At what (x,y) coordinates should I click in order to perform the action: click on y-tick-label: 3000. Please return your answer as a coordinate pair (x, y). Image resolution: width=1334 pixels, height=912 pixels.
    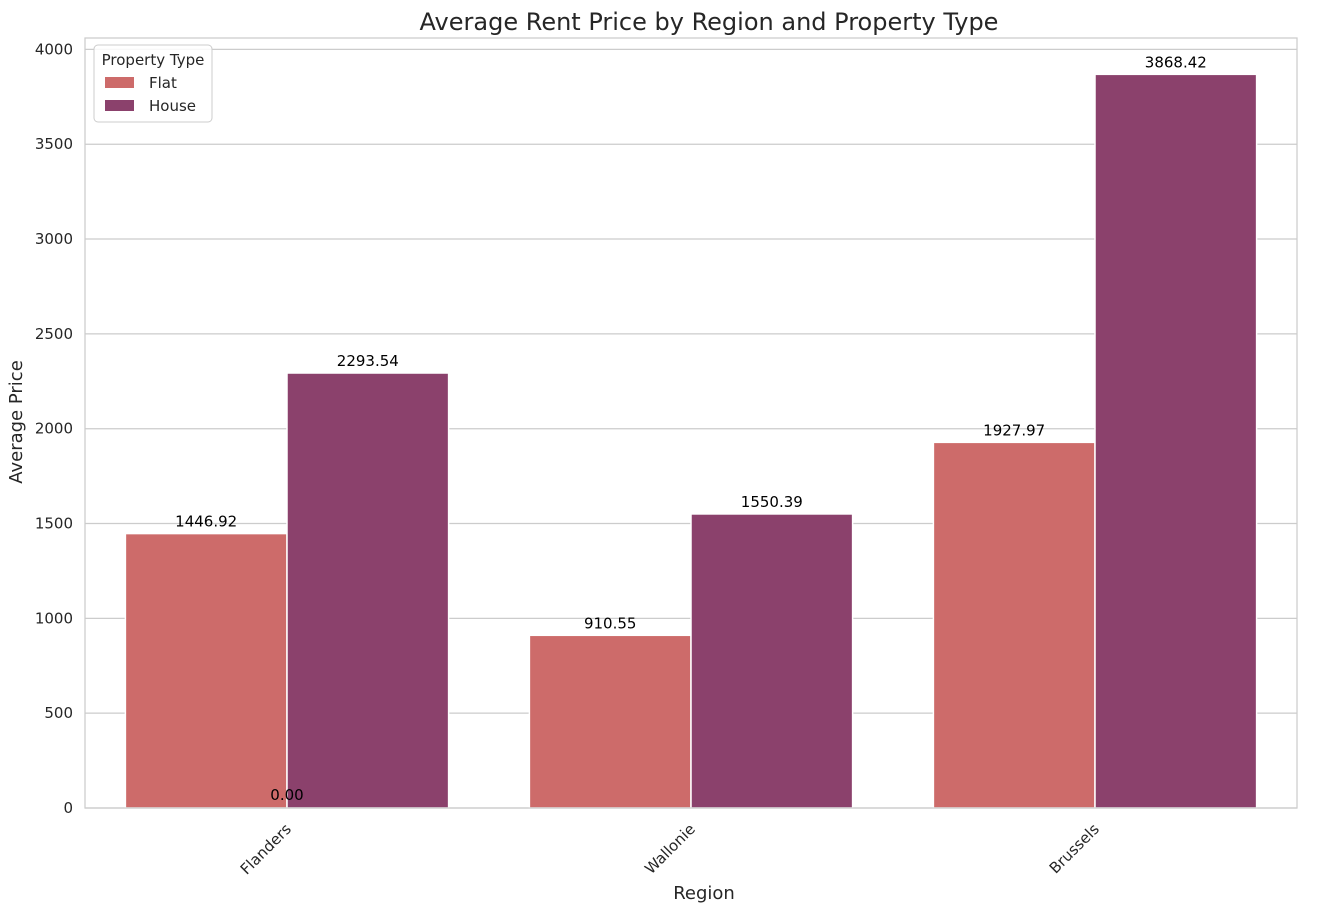
    Looking at the image, I should click on (54, 239).